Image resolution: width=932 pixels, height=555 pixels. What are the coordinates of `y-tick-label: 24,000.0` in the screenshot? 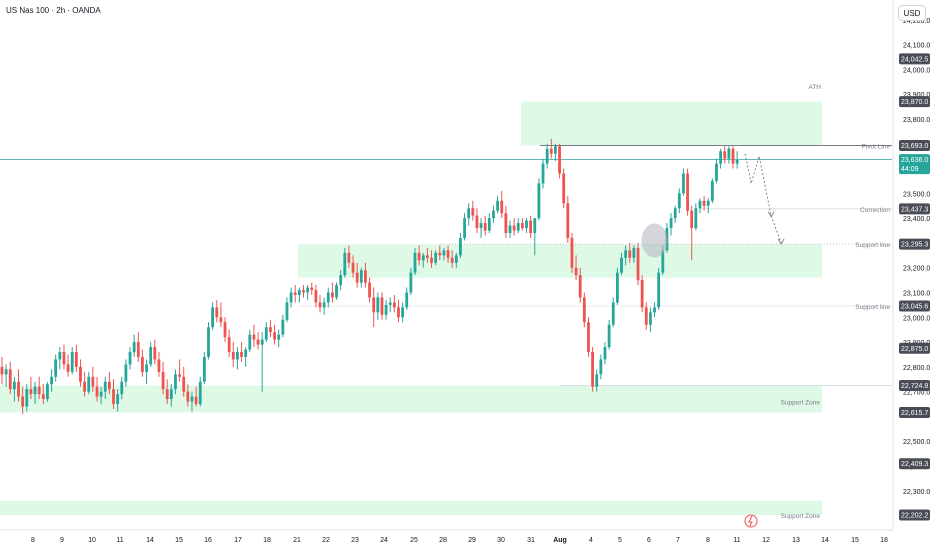 It's located at (916, 70).